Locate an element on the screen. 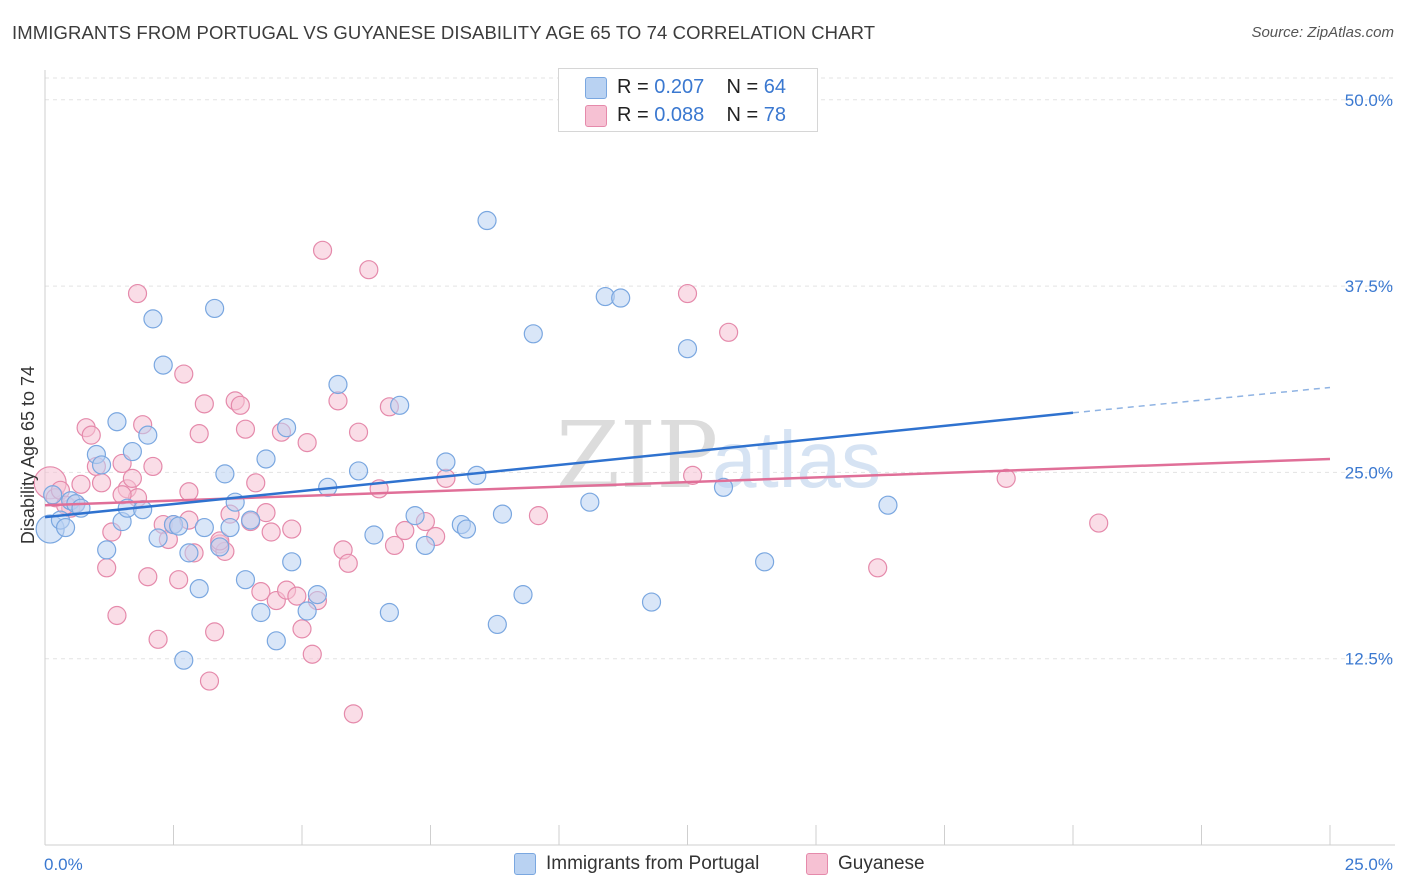  legend-r-value: 0.088 is located at coordinates (679, 115).